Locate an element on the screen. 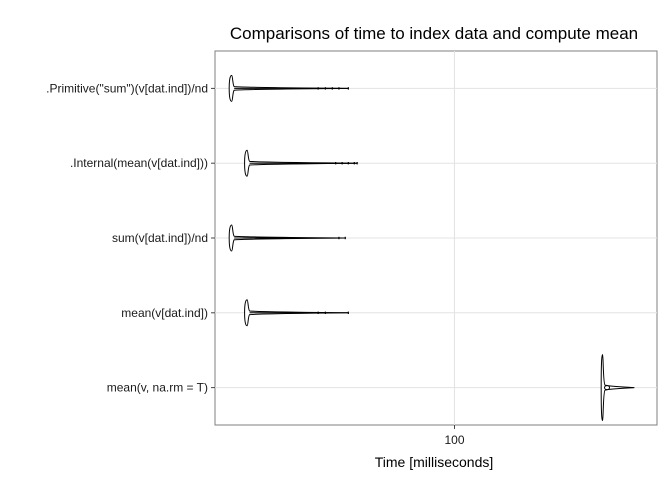 This screenshot has height=480, width=672. x-axis: 100 is located at coordinates (454, 436).